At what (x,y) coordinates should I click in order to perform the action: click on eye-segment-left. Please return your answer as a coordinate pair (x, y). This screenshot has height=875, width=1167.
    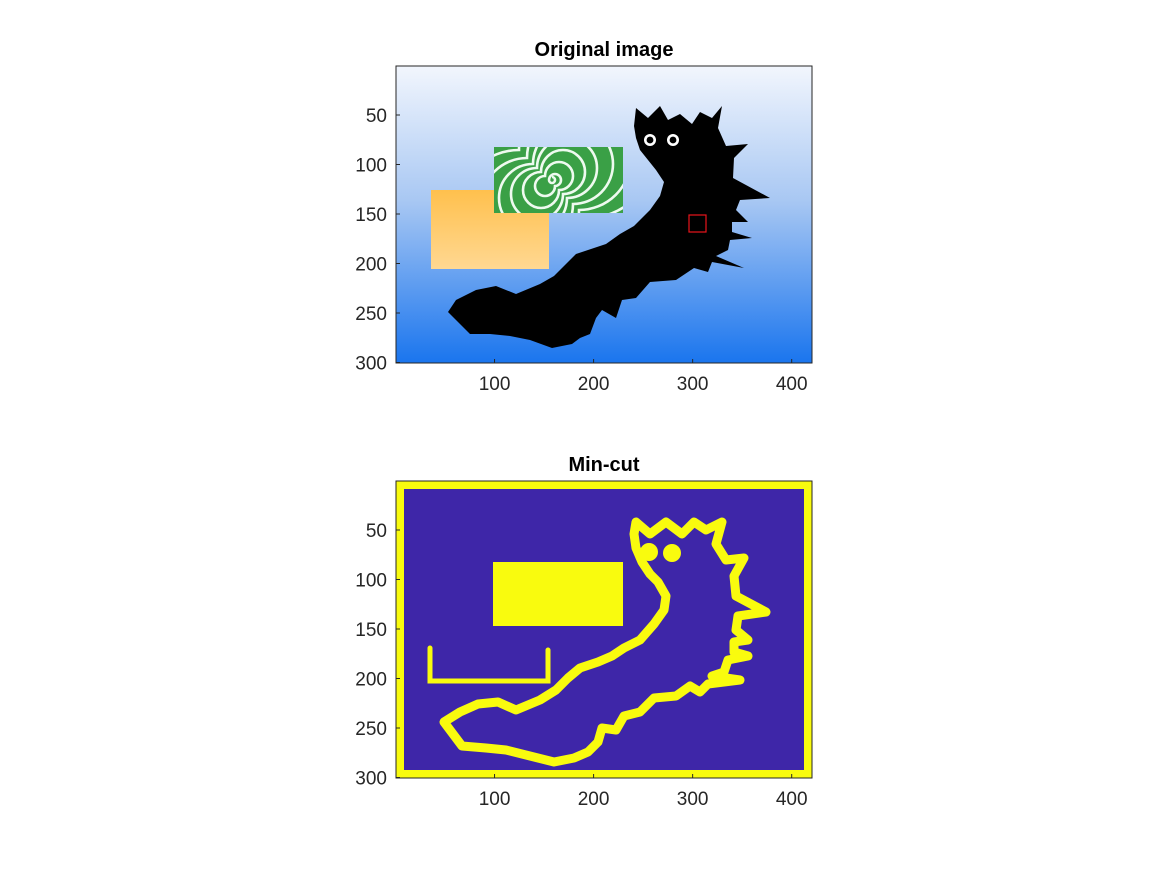
    Looking at the image, I should click on (649, 552).